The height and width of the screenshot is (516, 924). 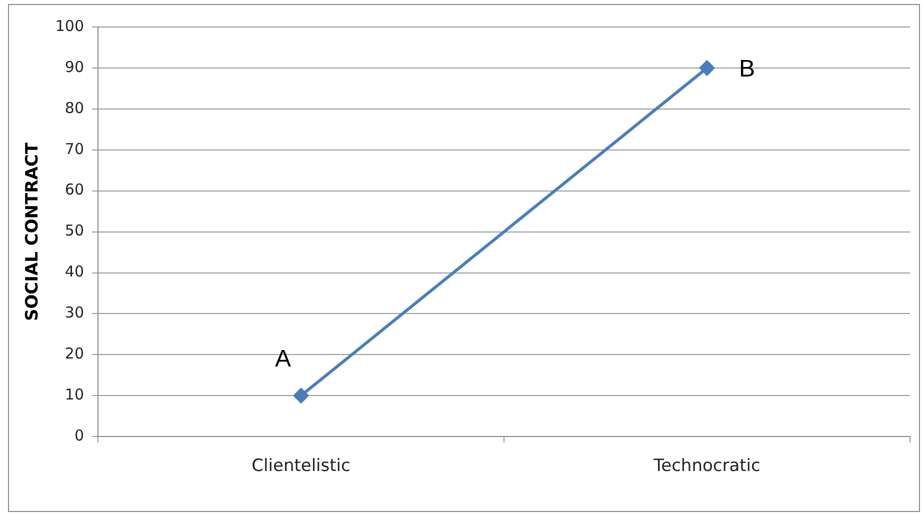 I want to click on y-tick-label: 90, so click(x=74, y=67).